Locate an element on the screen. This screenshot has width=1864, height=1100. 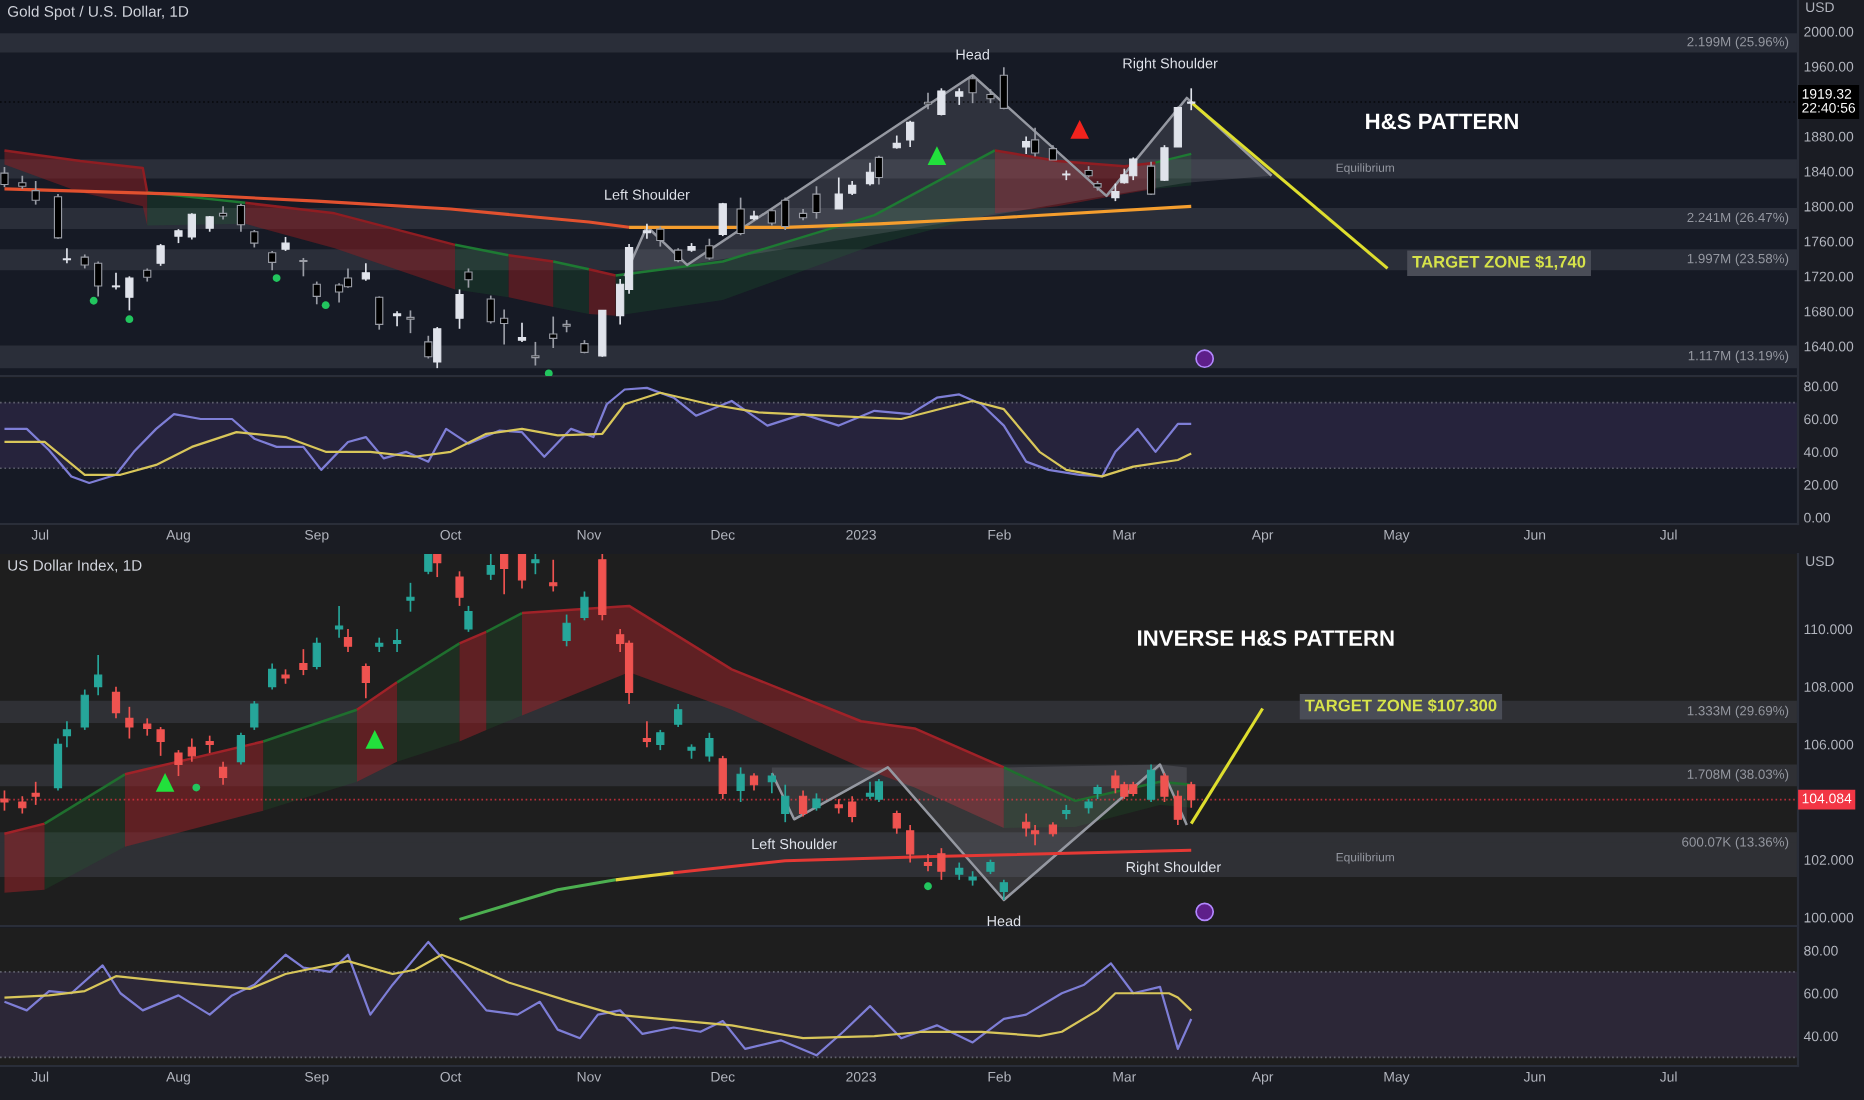
annotation: INVERSE H&S PATTERN is located at coordinates (1266, 638).